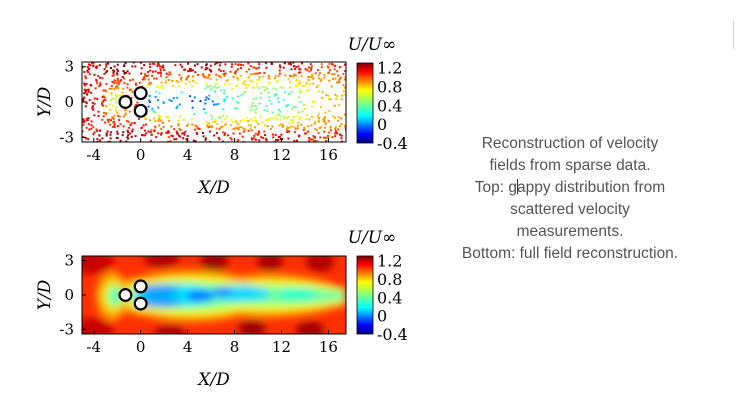 Image resolution: width=740 pixels, height=409 pixels. What do you see at coordinates (392, 334) in the screenshot?
I see `colorbar-tick-label: -0.4` at bounding box center [392, 334].